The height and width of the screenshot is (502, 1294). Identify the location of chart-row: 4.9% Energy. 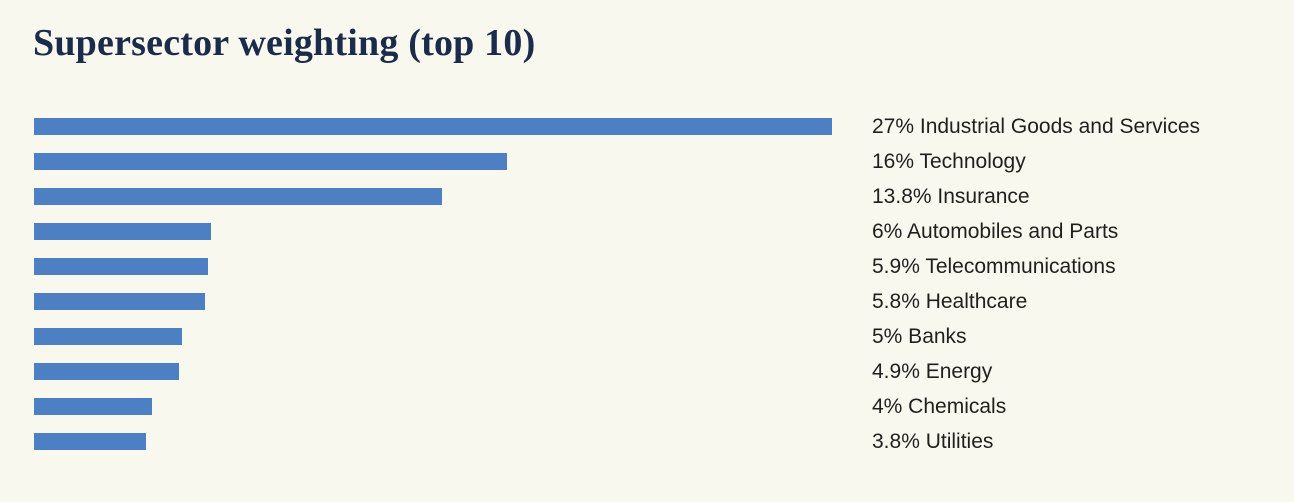
(654, 371).